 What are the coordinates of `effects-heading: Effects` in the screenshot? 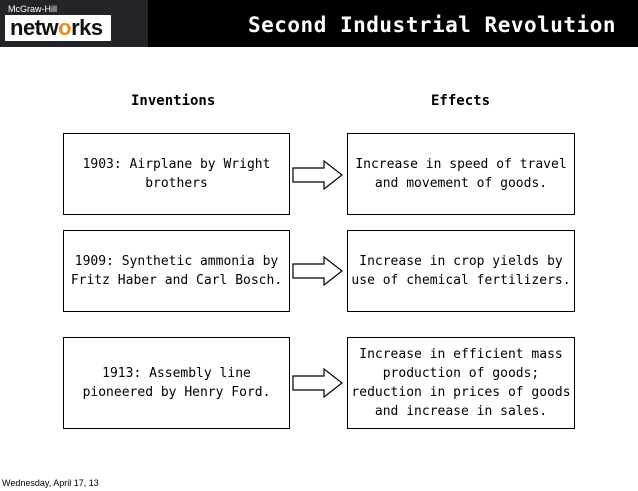 It's located at (461, 101).